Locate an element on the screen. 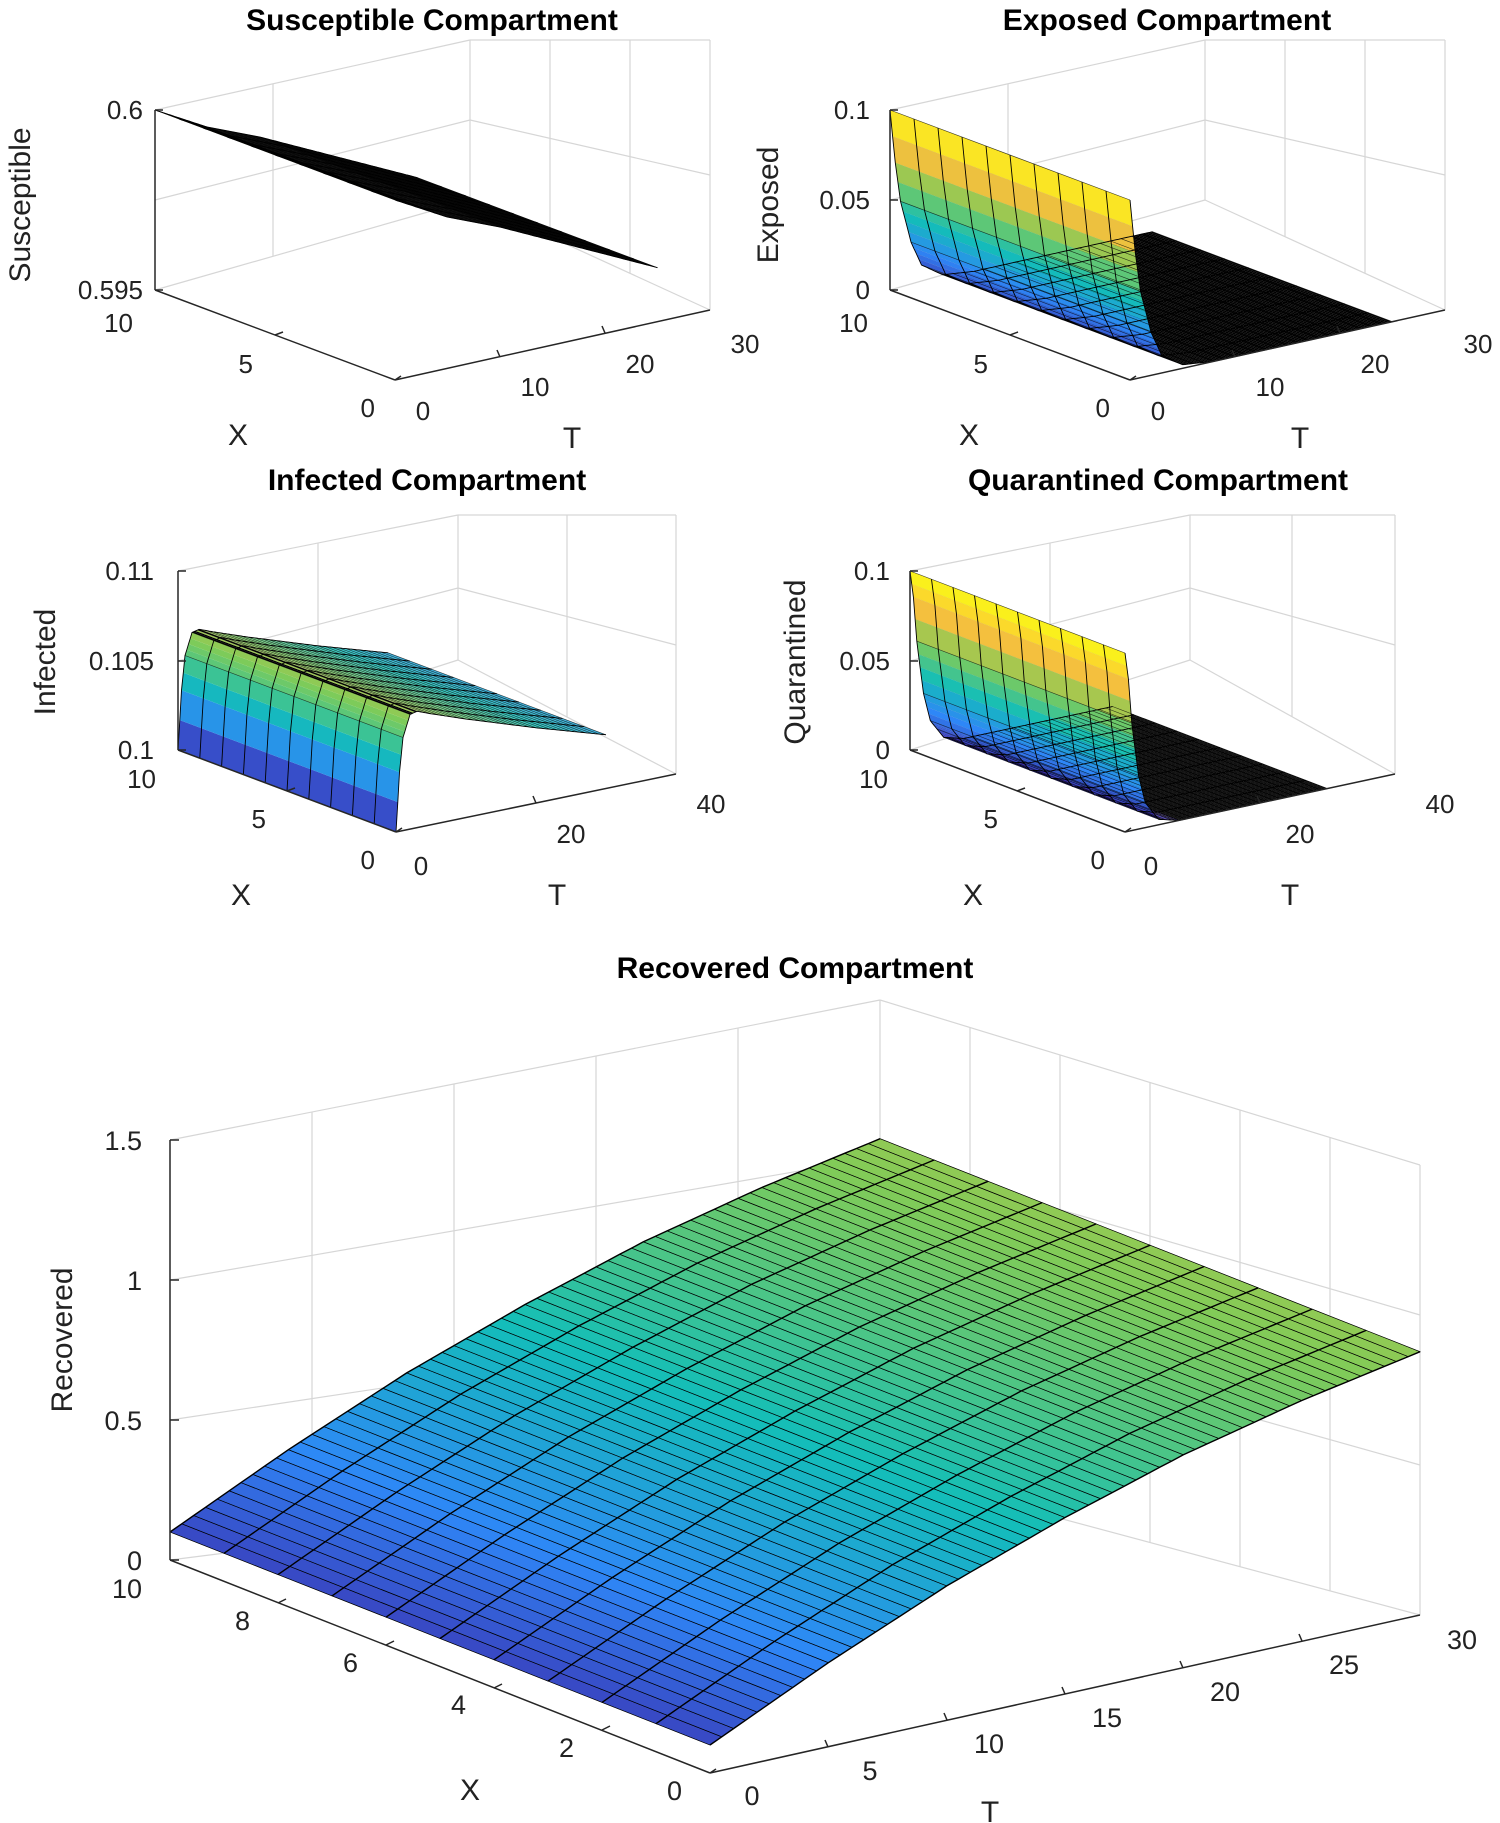  xtick-exposed-1: 5 is located at coordinates (981, 364).